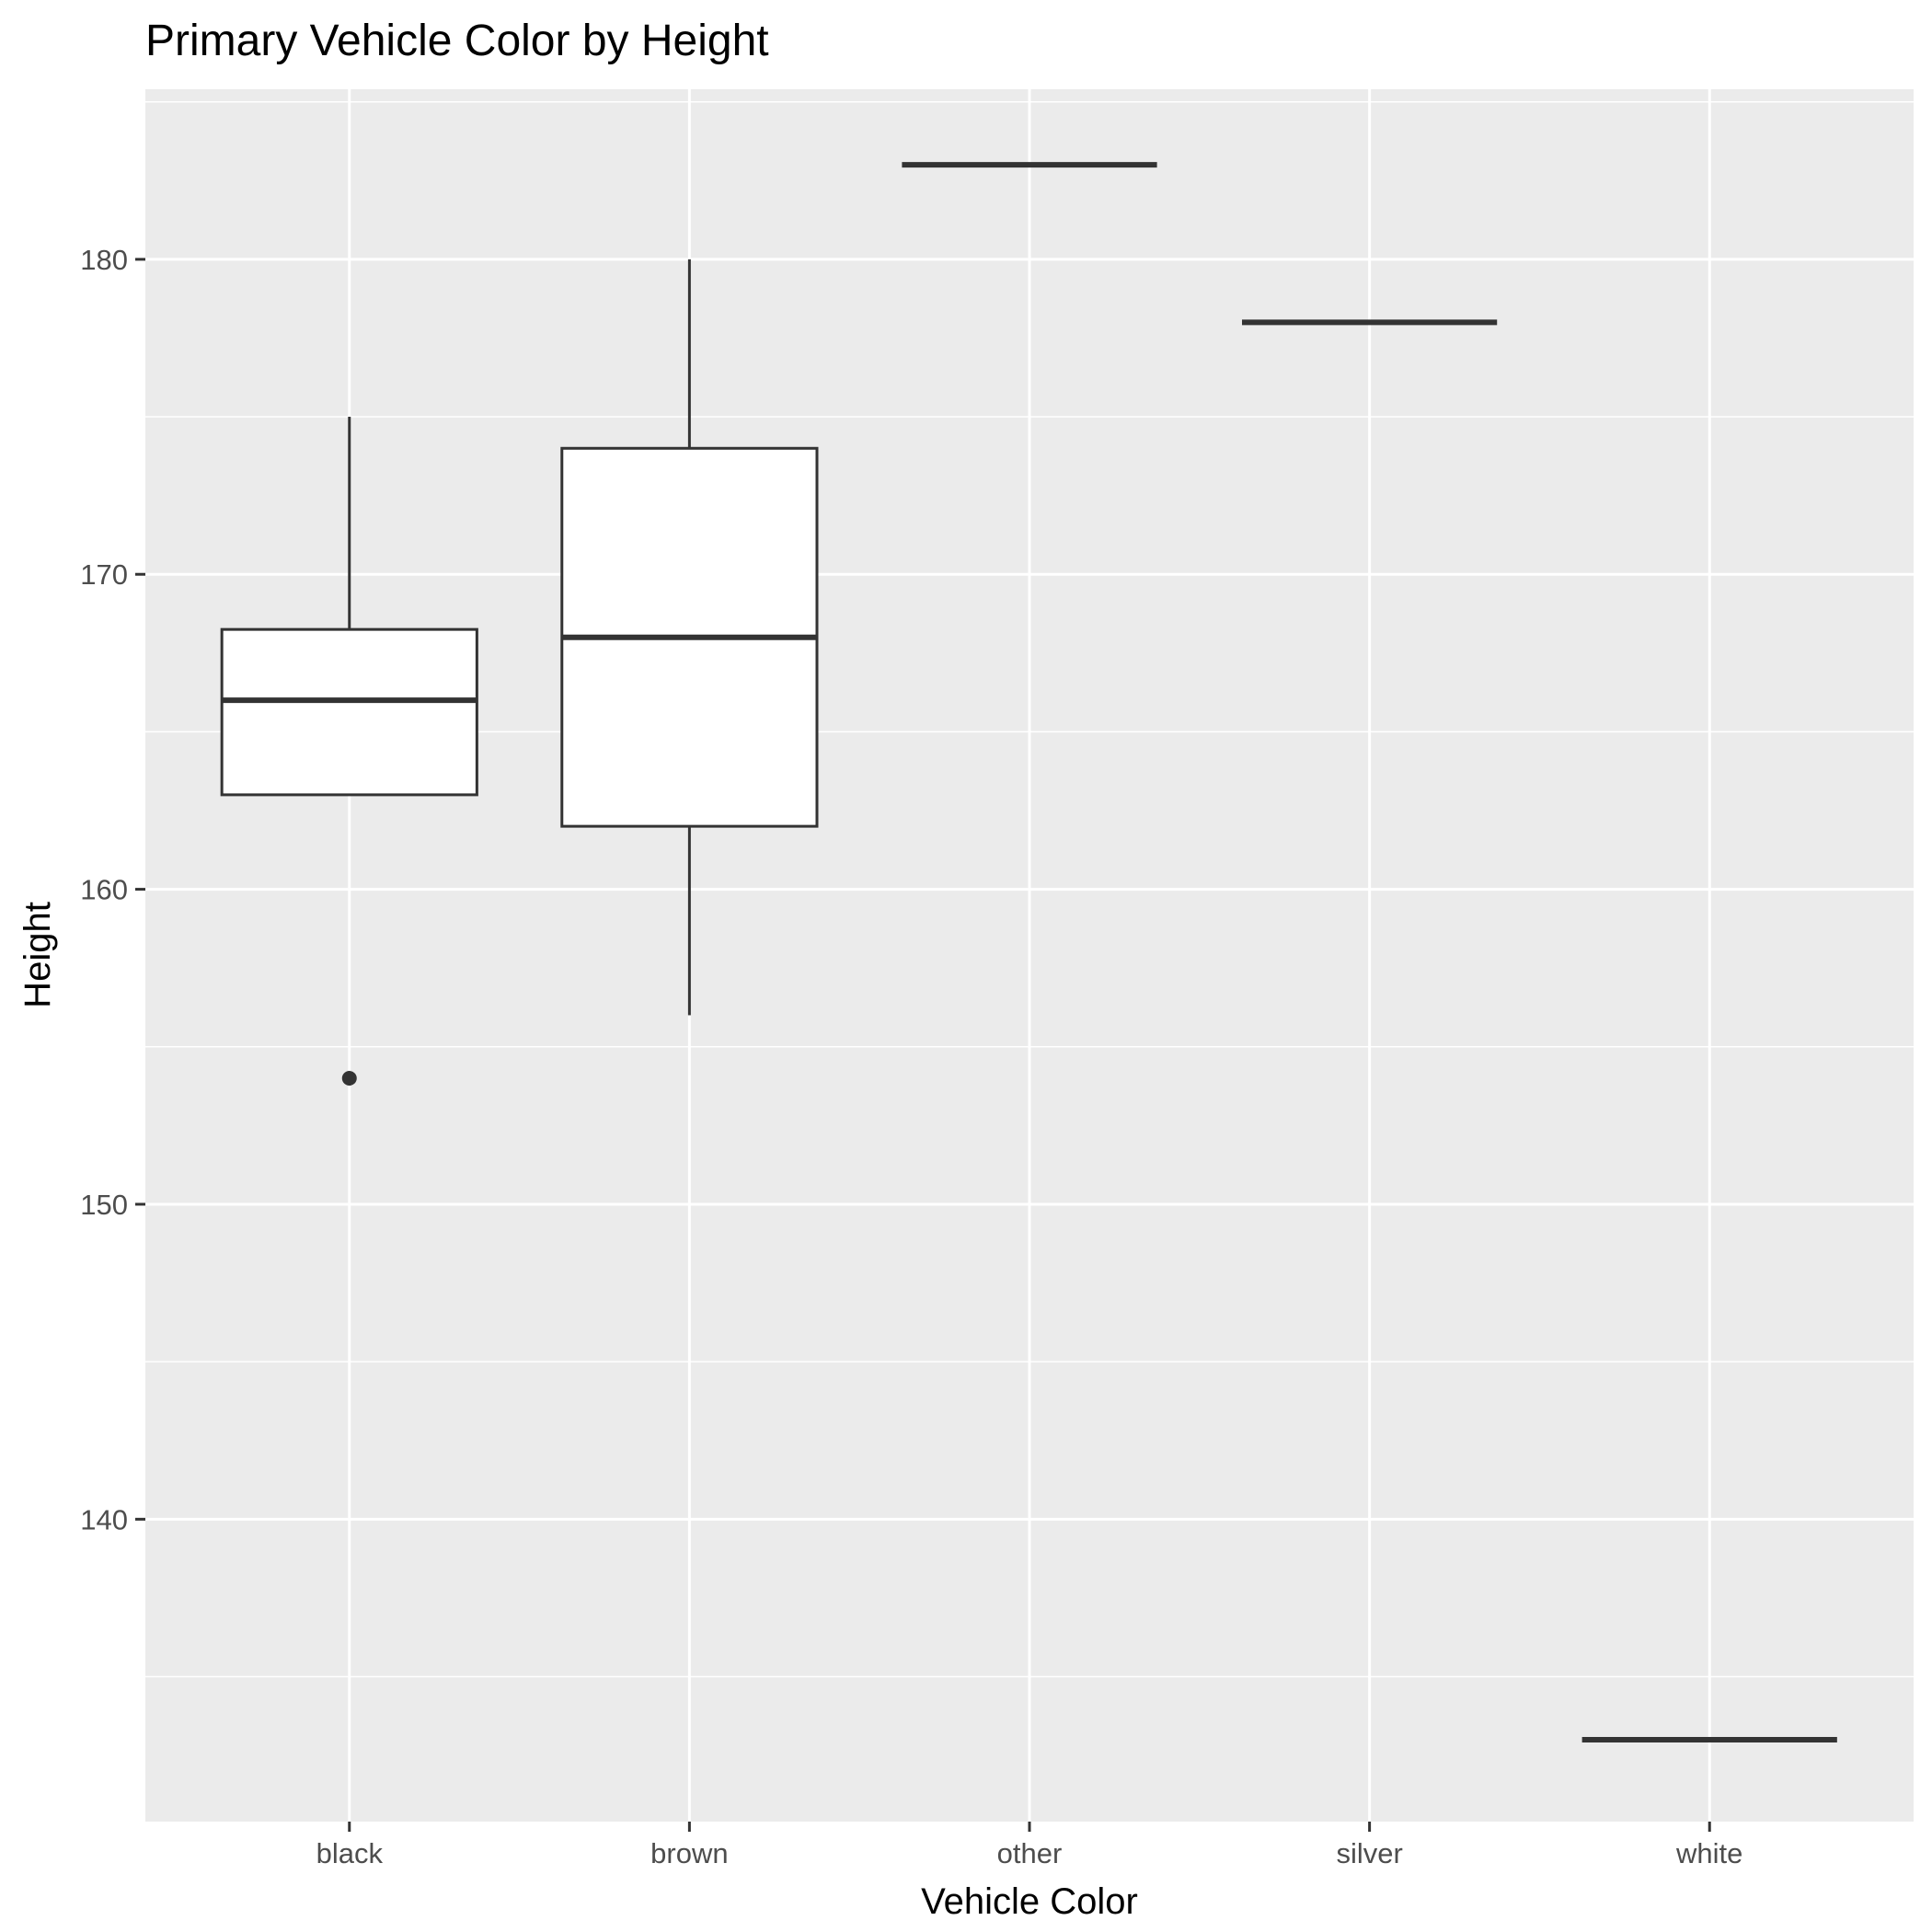 The height and width of the screenshot is (1932, 1932). I want to click on y-tick-label: 150, so click(104, 1205).